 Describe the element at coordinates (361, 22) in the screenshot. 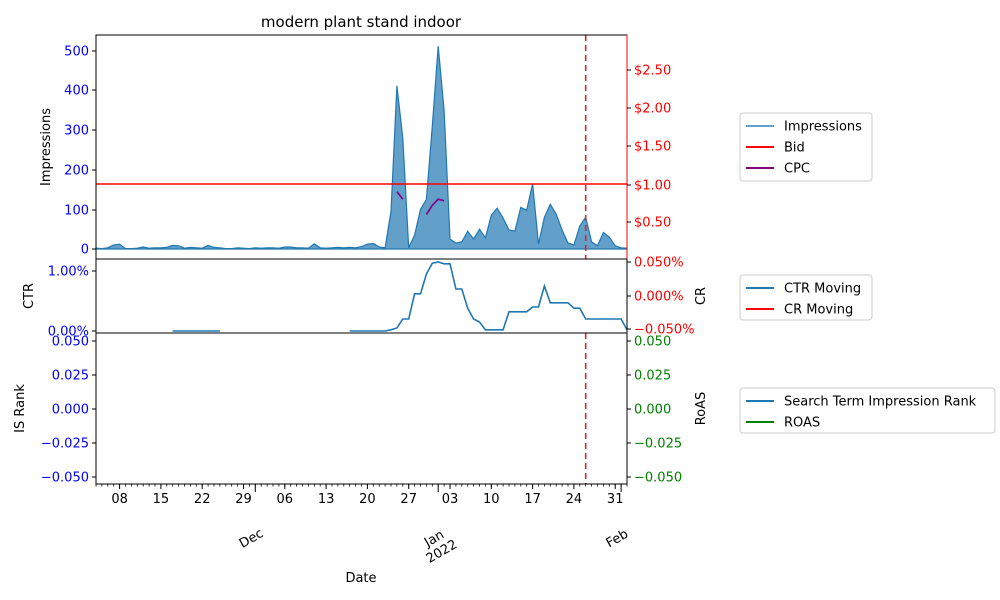

I see `chart-title: modern plant stand indoor` at that location.